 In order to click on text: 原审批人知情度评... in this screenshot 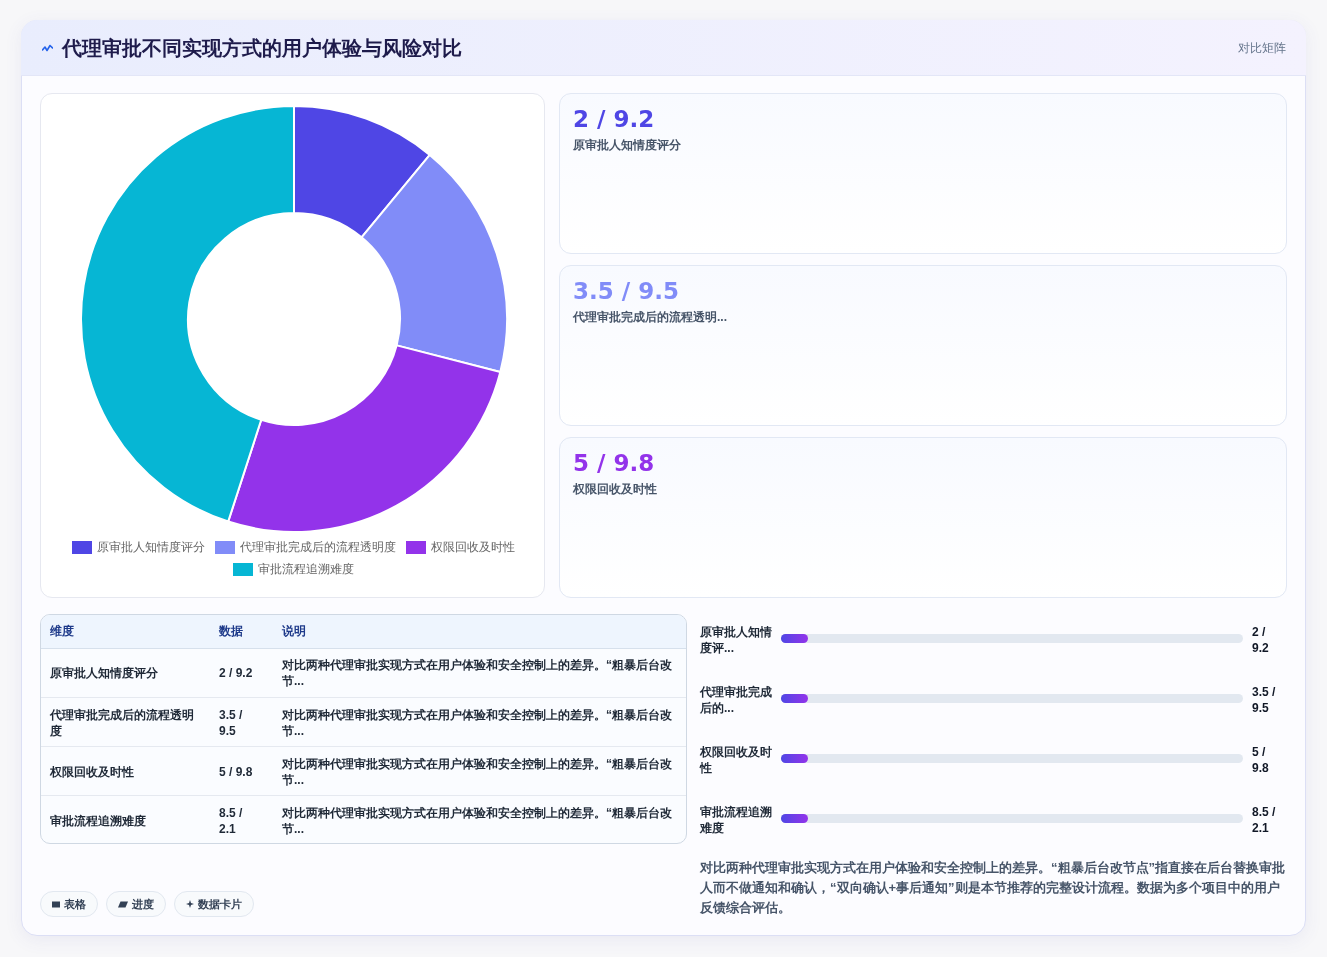, I will do `click(736, 640)`.